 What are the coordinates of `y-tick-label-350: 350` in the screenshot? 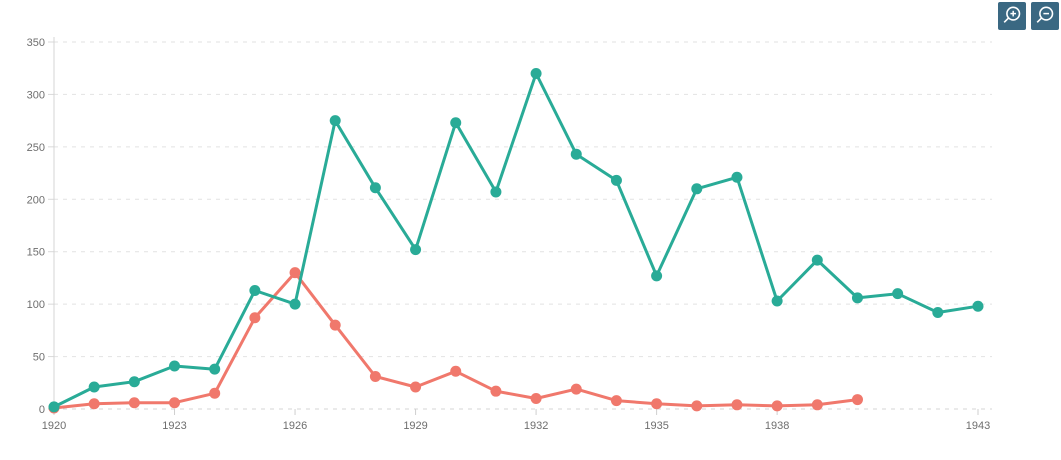 It's located at (36, 43).